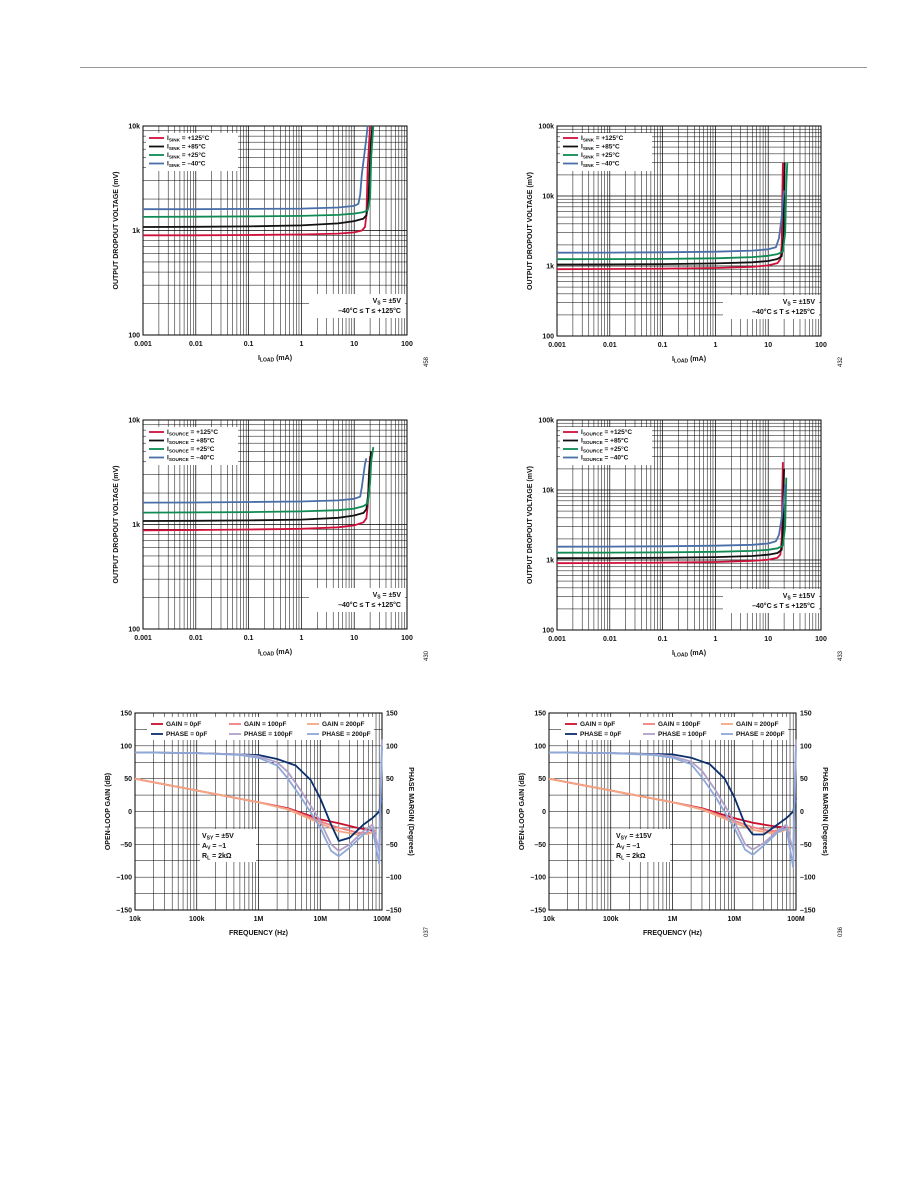 This screenshot has width=918, height=1188. I want to click on legend-label: ISINK = +25°C, so click(186, 155).